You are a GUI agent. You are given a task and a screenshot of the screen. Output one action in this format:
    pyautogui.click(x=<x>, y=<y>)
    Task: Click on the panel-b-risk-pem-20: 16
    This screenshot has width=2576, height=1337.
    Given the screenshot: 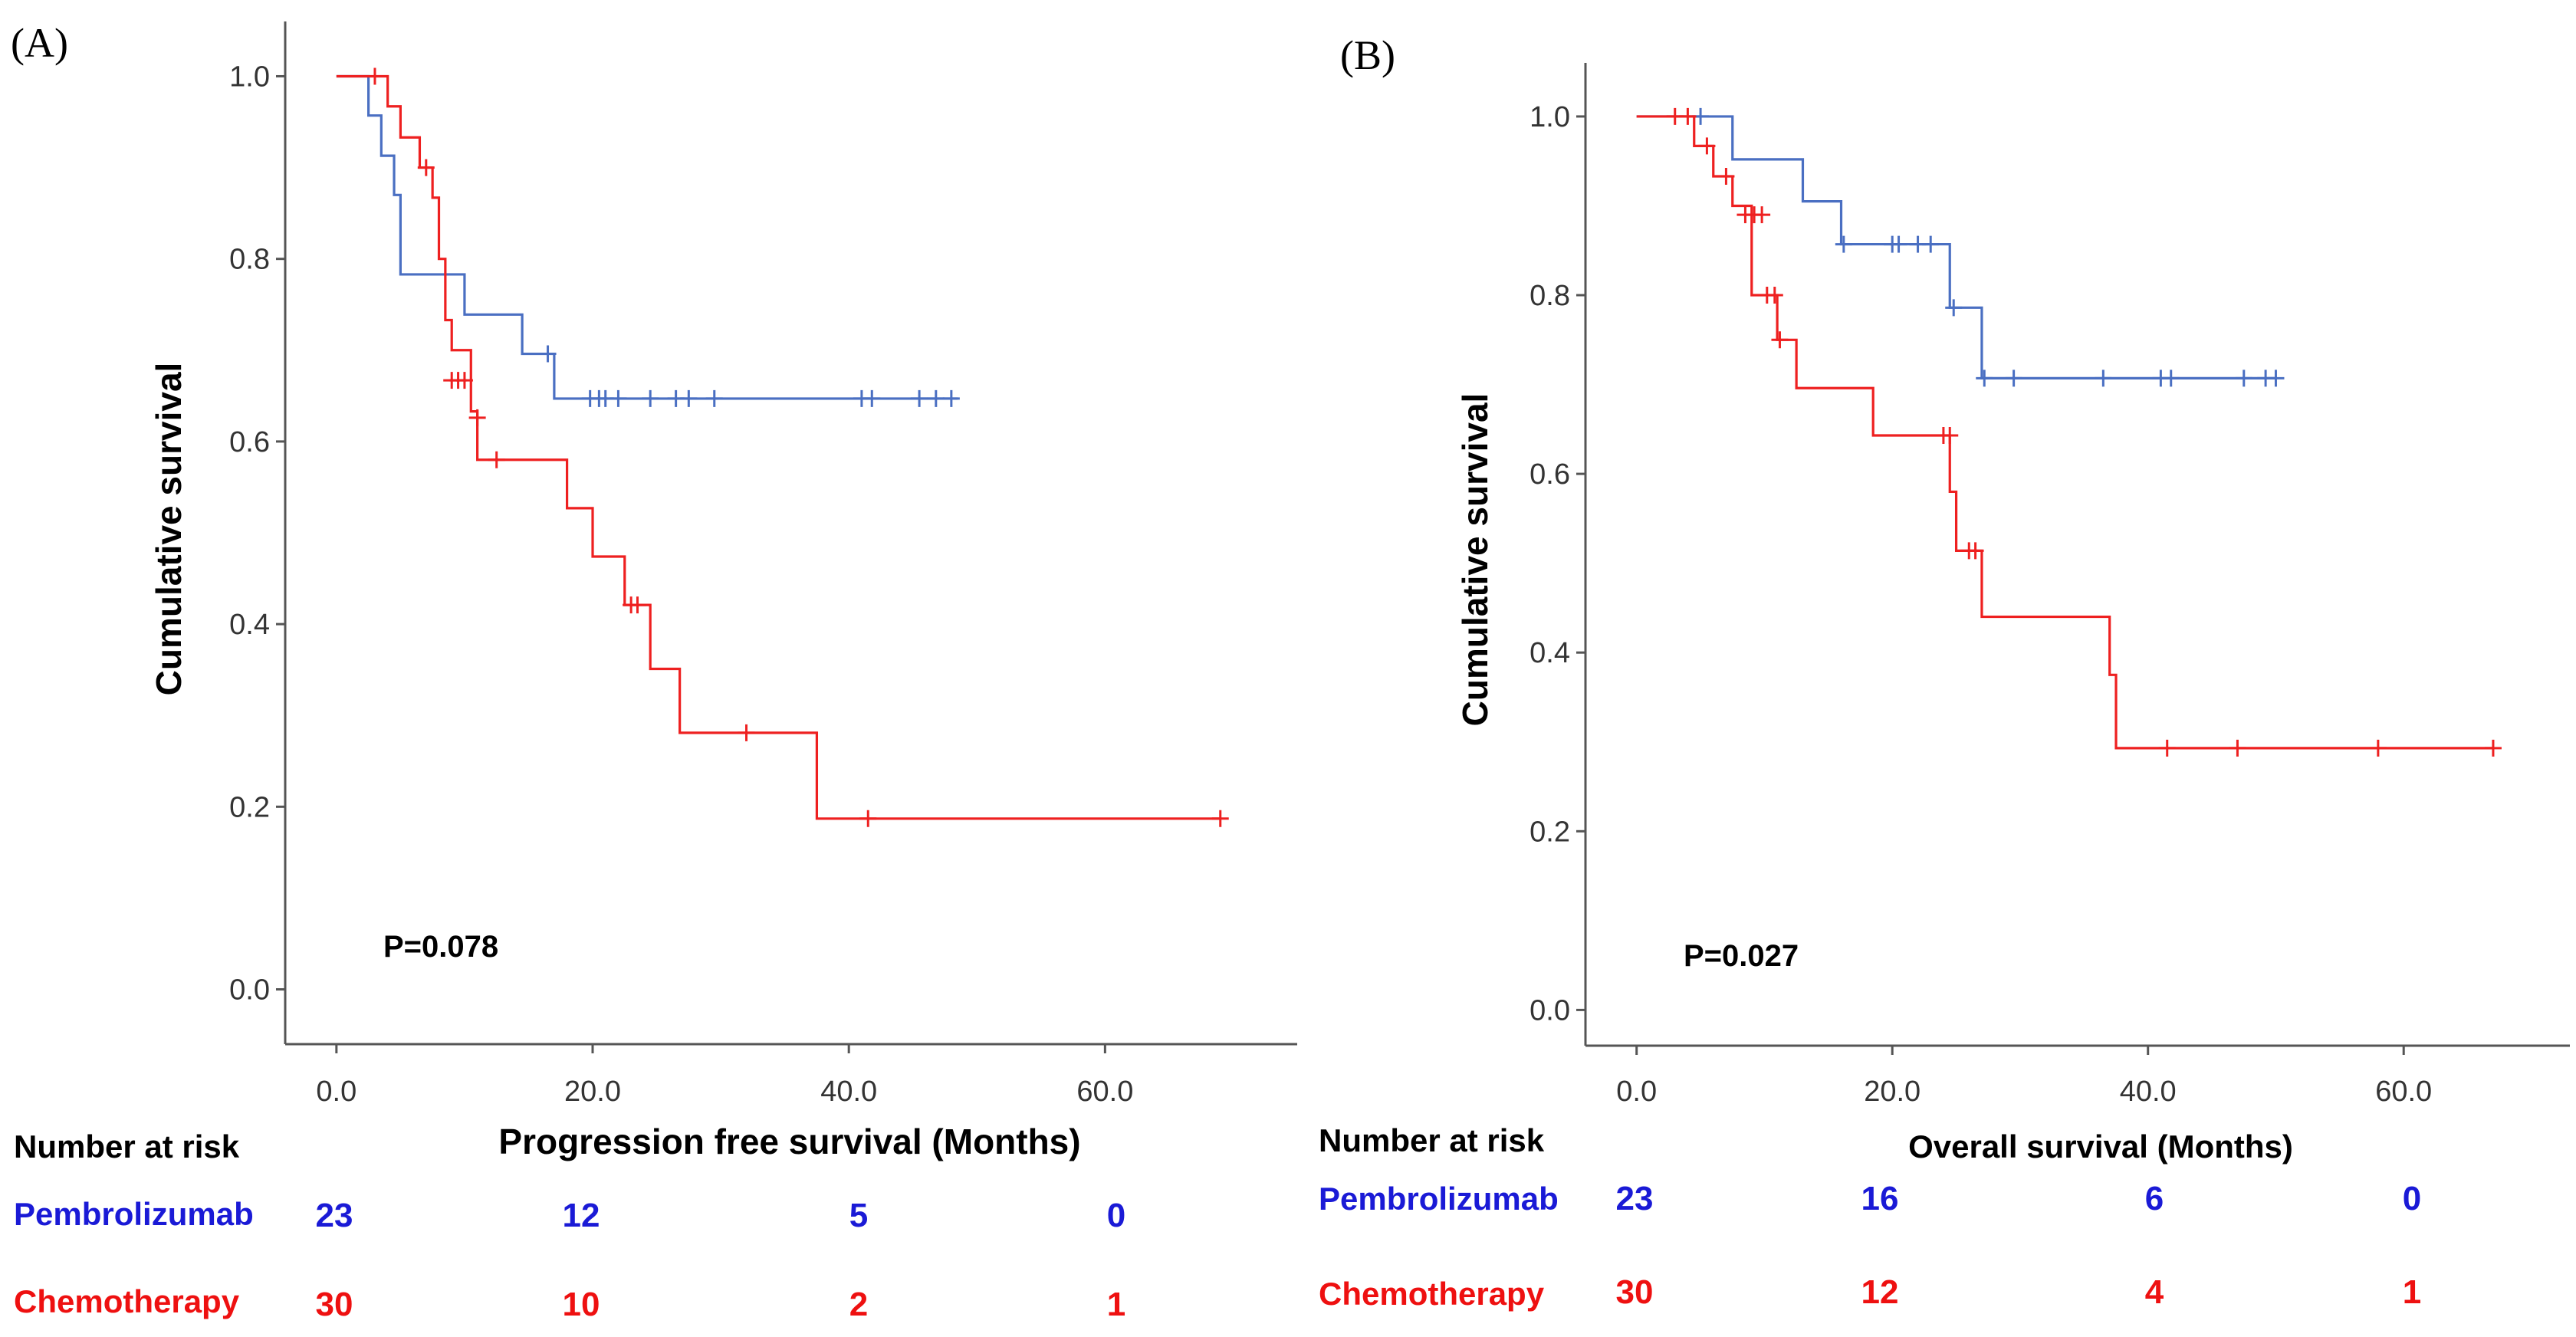 What is the action you would take?
    pyautogui.click(x=1880, y=1199)
    